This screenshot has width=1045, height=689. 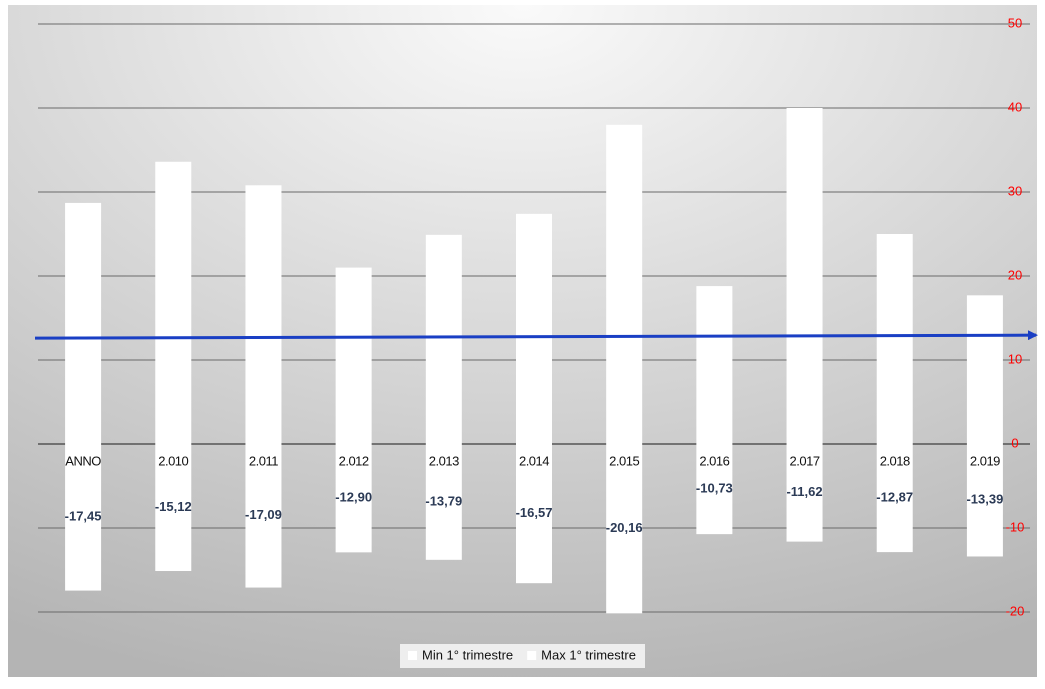 I want to click on data-label: -13,79, so click(x=443, y=500).